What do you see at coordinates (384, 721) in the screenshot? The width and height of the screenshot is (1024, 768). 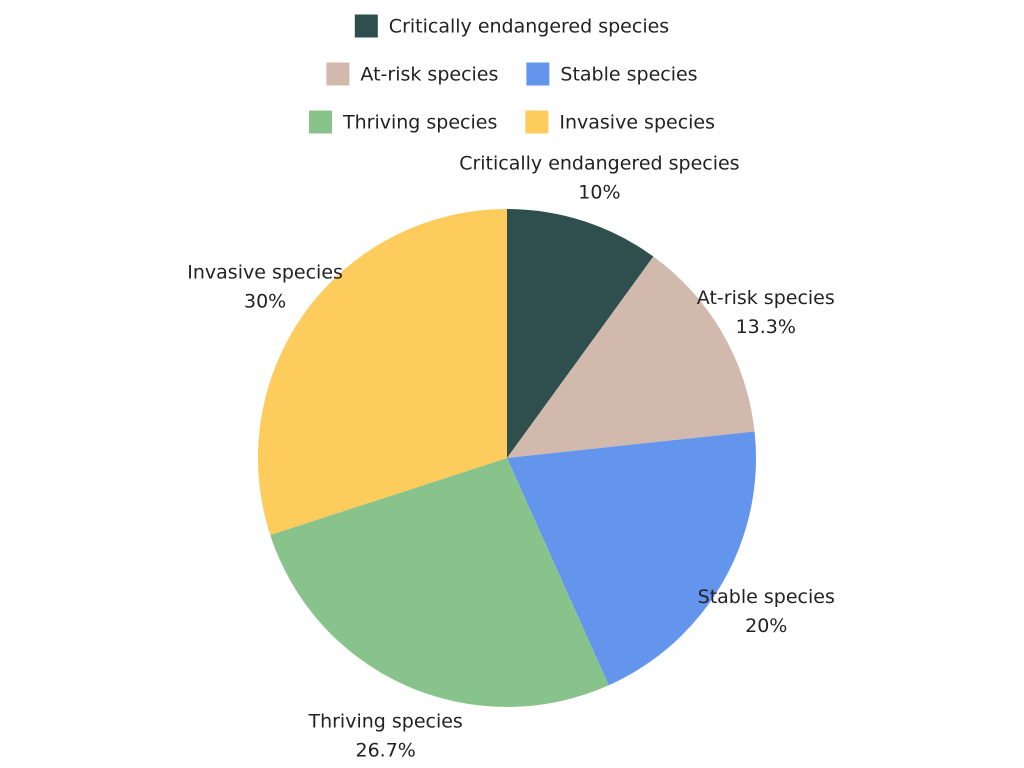 I see `slice-category-label: Thriving species` at bounding box center [384, 721].